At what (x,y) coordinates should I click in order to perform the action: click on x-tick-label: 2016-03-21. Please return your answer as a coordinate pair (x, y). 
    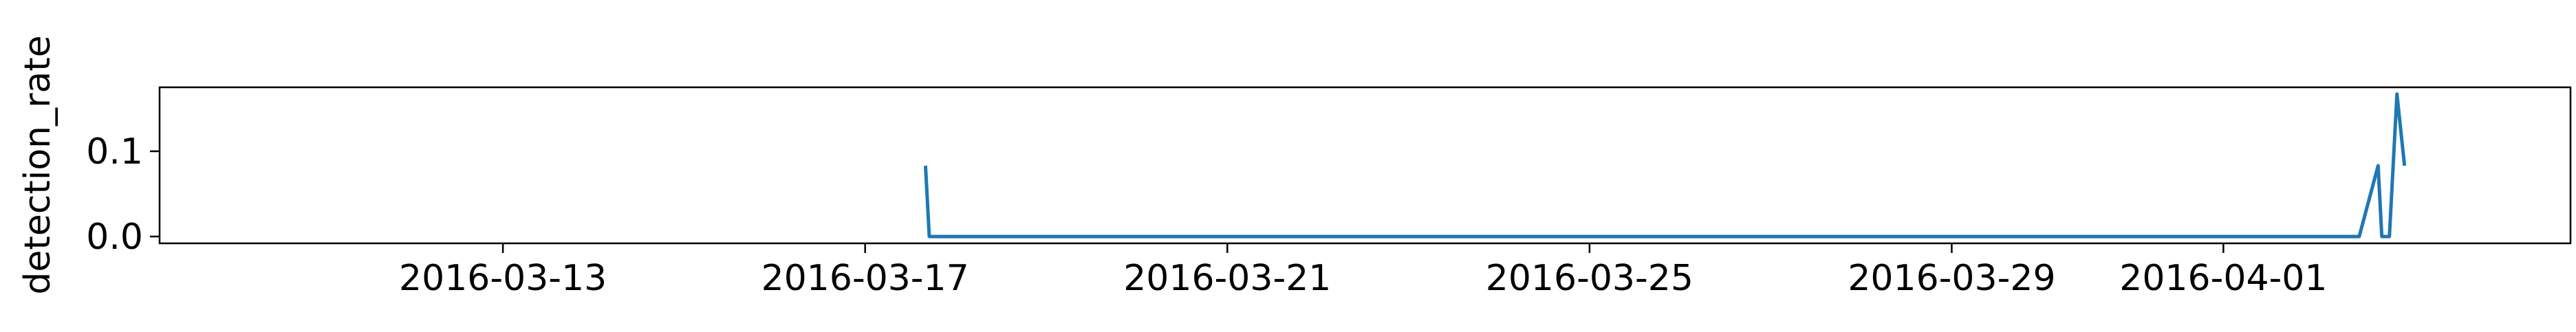
    Looking at the image, I should click on (1227, 279).